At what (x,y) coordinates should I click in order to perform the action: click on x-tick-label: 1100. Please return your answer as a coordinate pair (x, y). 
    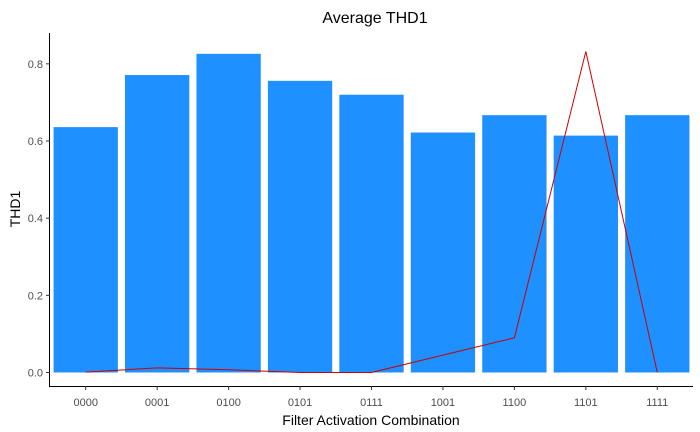
    Looking at the image, I should click on (515, 403).